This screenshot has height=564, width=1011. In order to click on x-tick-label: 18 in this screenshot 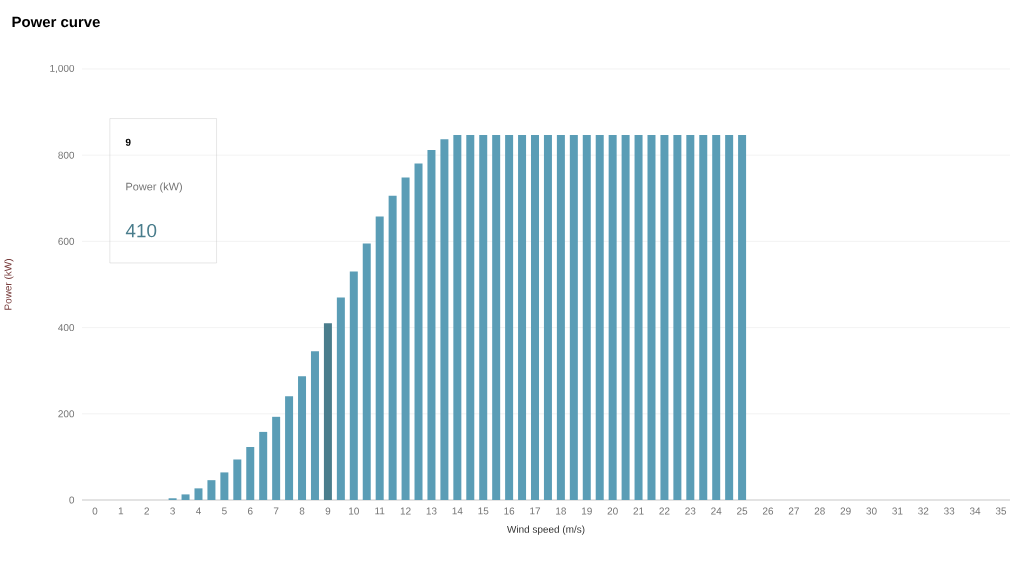, I will do `click(561, 511)`.